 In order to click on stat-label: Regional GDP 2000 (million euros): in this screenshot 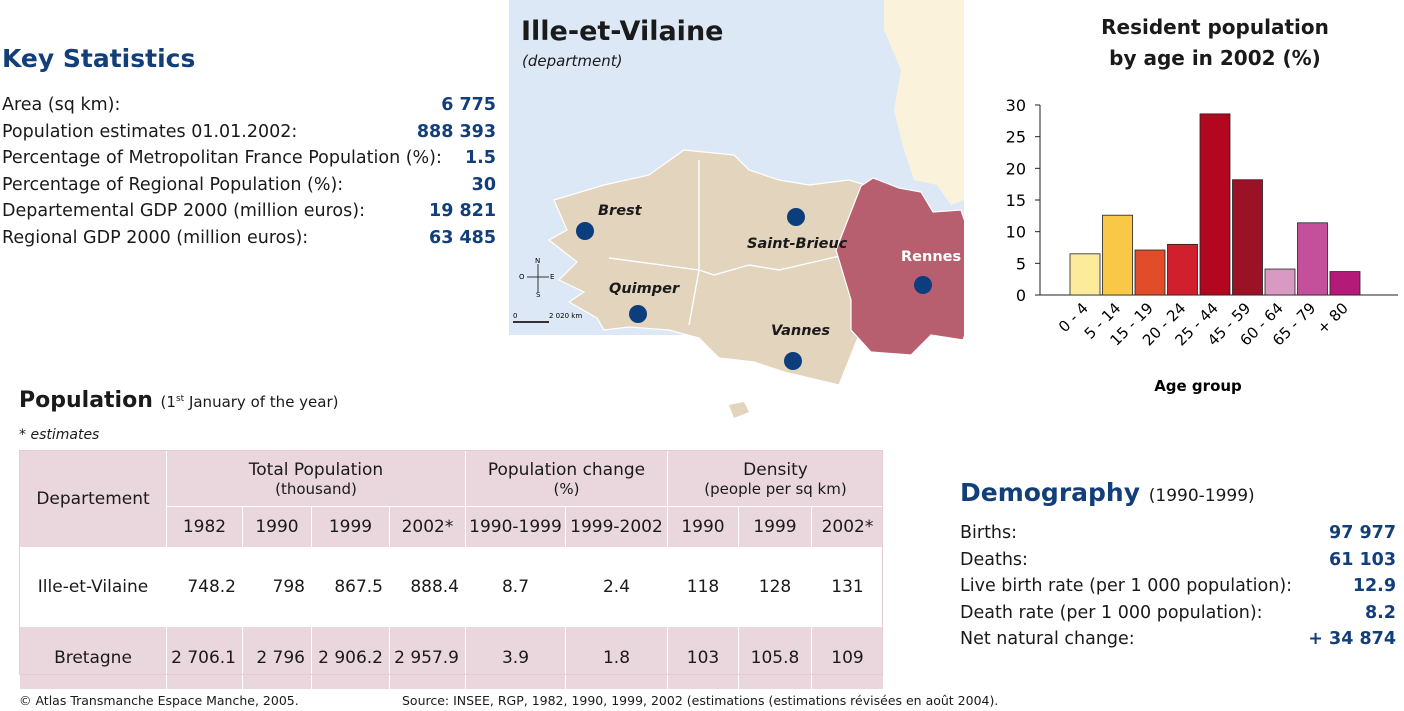, I will do `click(155, 237)`.